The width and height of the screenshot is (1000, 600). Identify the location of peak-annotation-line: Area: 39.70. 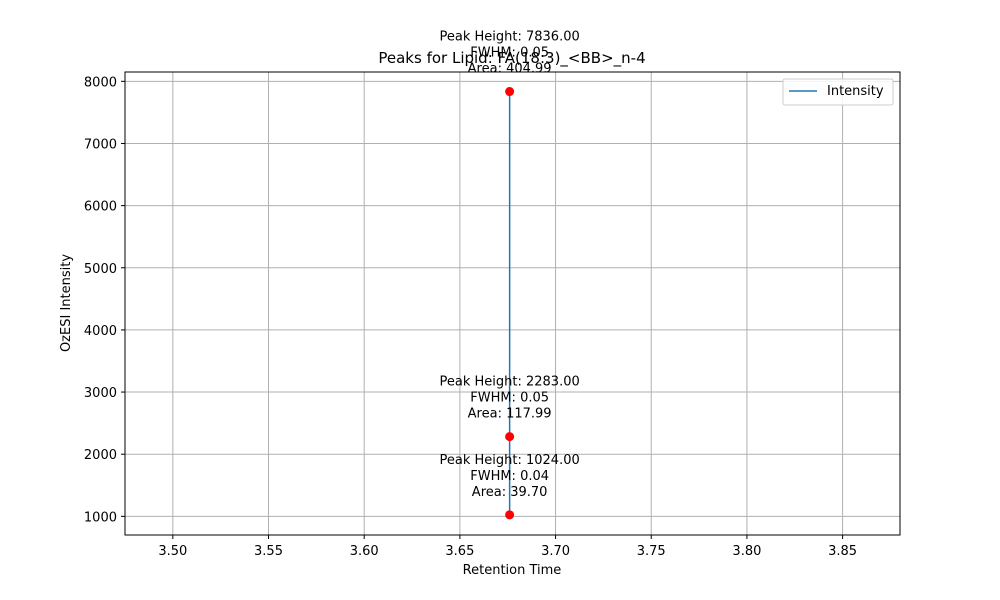
(510, 492).